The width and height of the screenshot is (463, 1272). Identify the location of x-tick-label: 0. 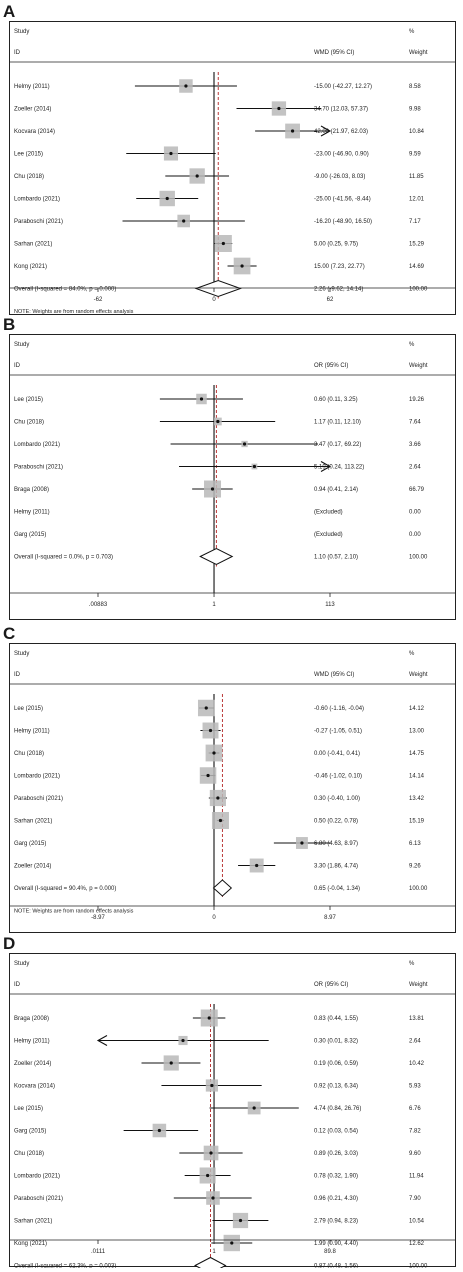
(214, 918).